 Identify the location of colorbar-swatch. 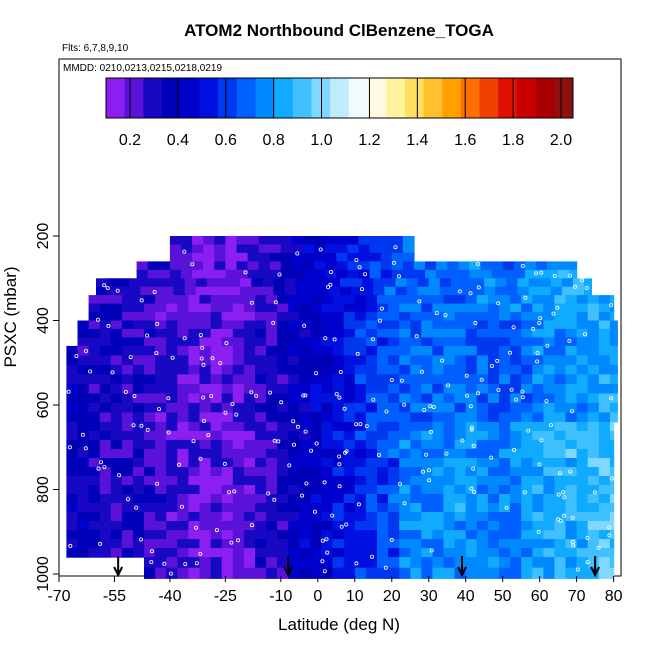
(545, 98).